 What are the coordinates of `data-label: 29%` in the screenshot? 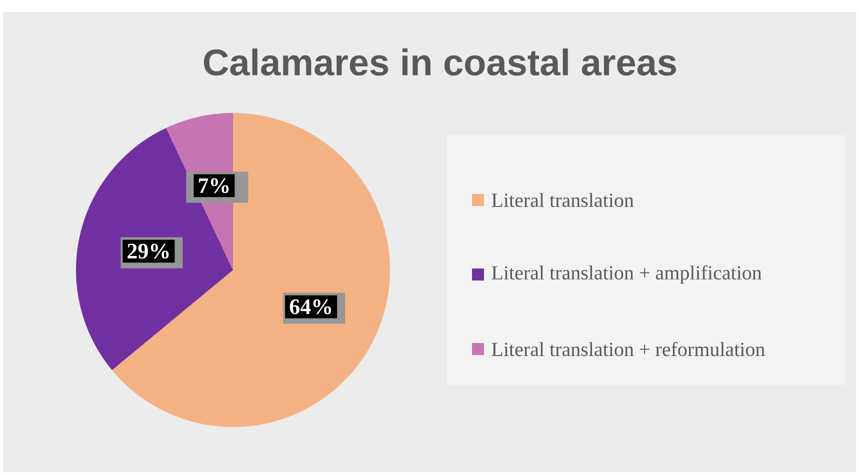 It's located at (148, 251).